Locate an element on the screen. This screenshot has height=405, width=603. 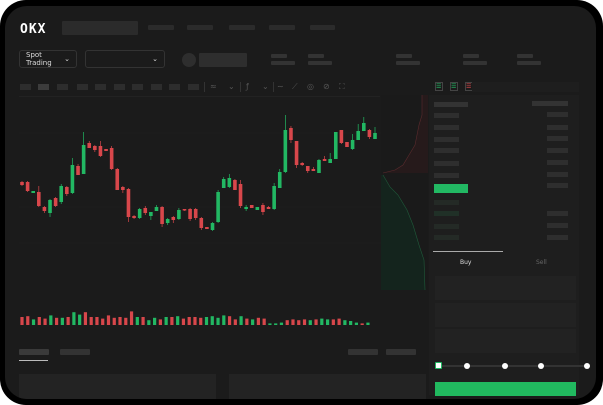
ask-price is located at coordinates (446, 127).